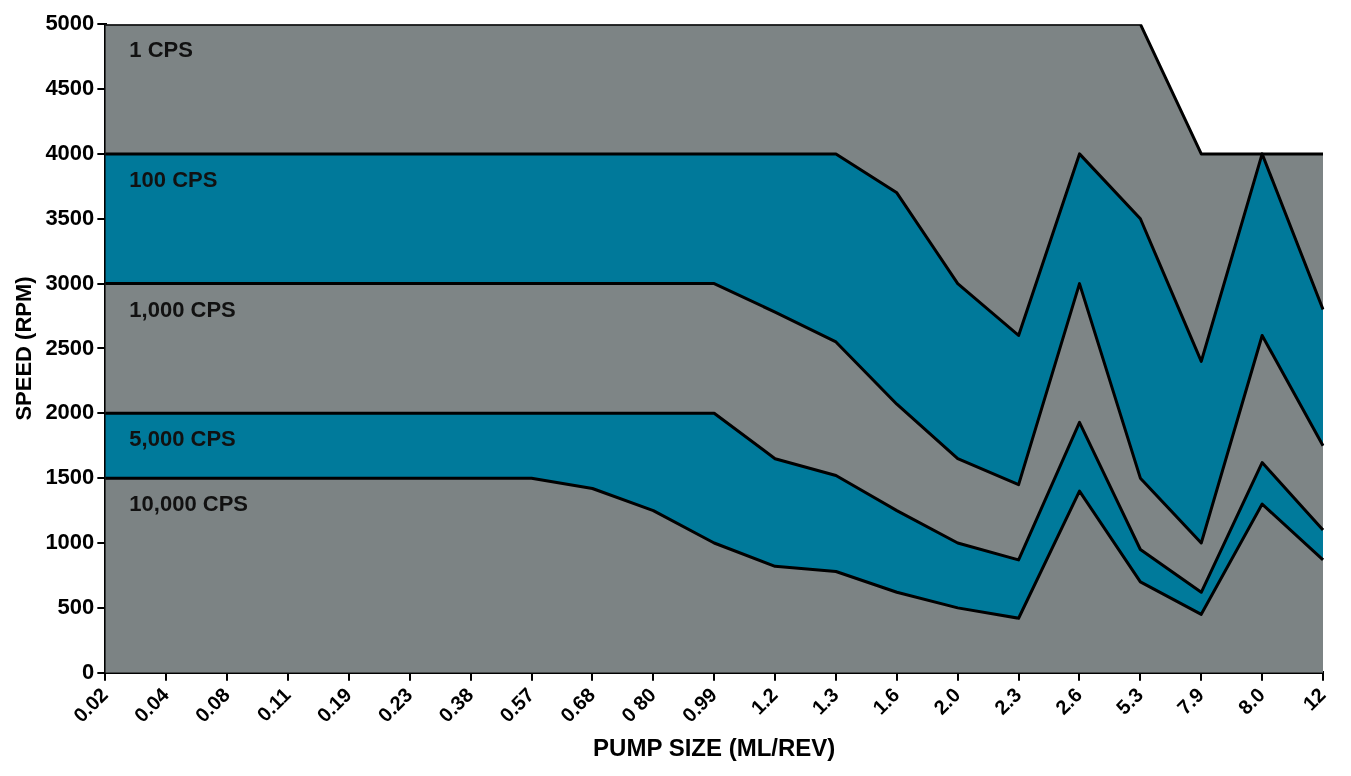 The width and height of the screenshot is (1351, 776). I want to click on y-tick-label: 2500, so click(70, 347).